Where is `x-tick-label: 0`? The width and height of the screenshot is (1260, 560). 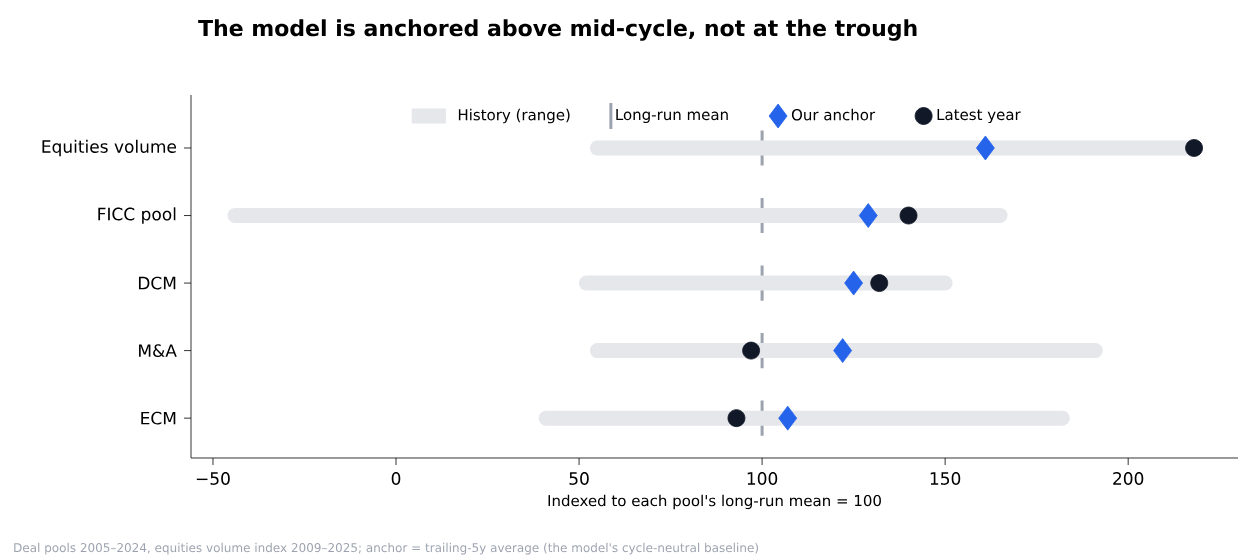
x-tick-label: 0 is located at coordinates (396, 478).